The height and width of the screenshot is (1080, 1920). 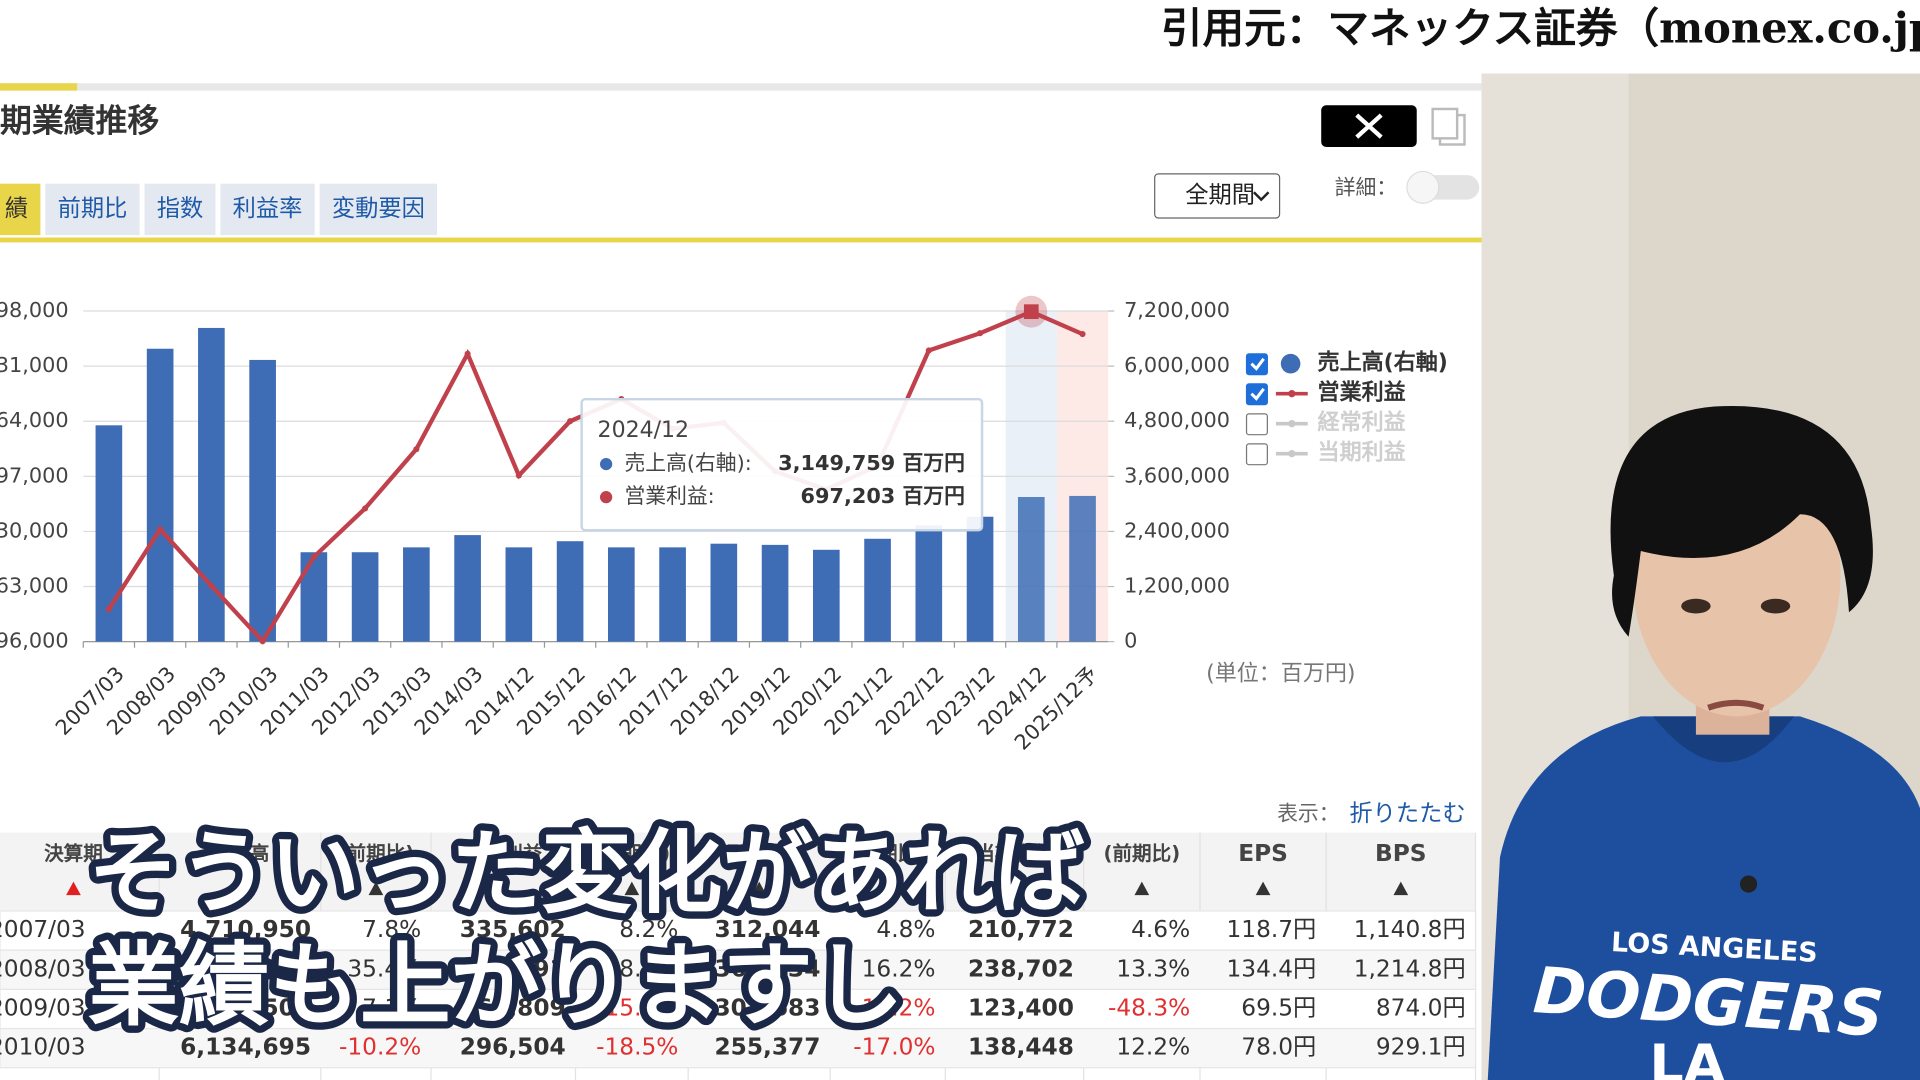 I want to click on hoodie, so click(x=1703, y=898).